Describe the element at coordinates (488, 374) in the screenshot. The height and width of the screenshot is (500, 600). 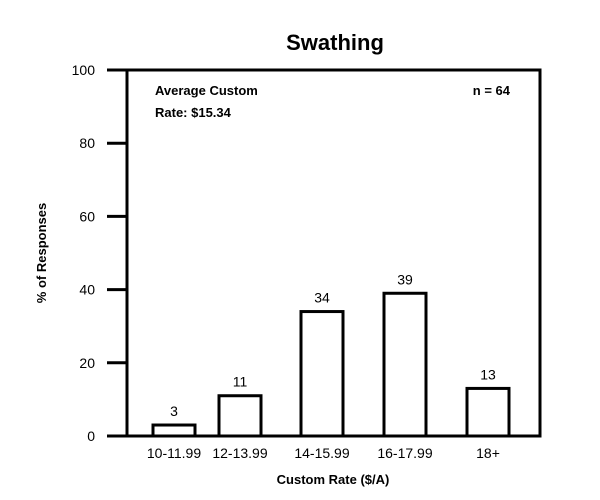
I see `data-label: 13` at that location.